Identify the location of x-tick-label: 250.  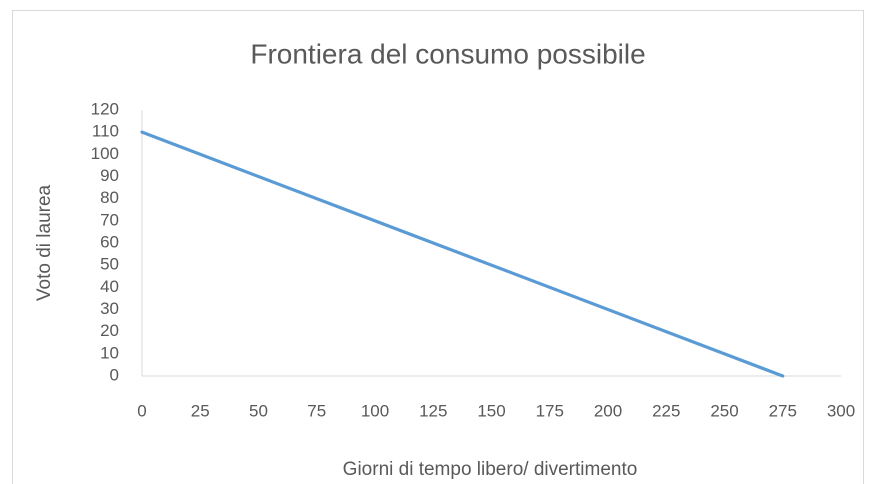
(724, 410).